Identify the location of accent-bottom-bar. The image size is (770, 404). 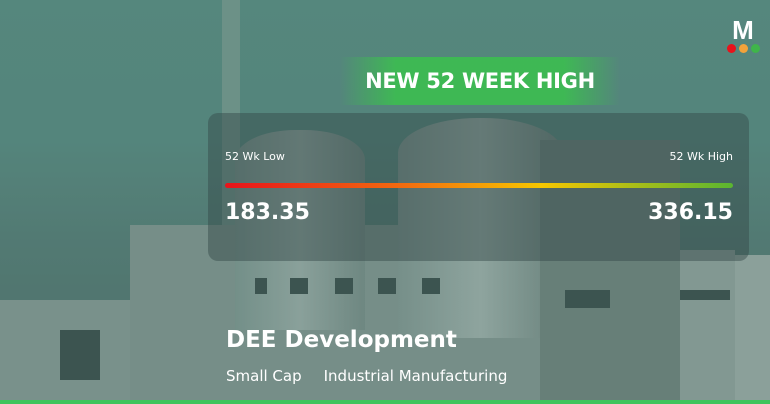
(385, 402).